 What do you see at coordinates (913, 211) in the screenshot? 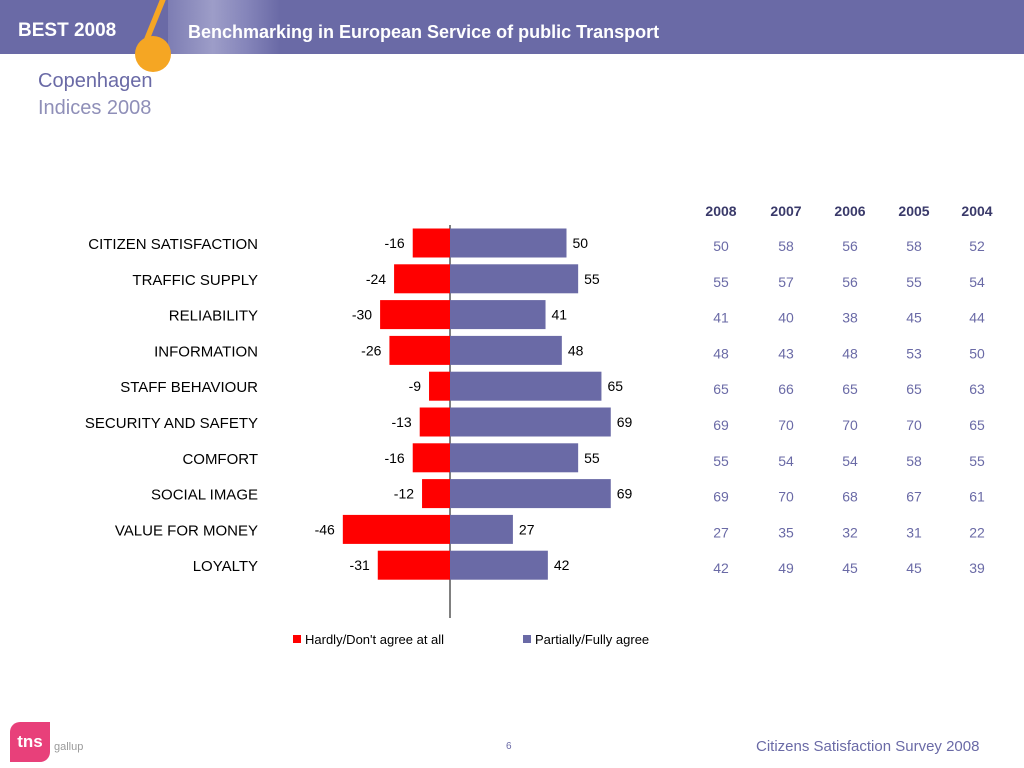
I see `table-header: 2005` at bounding box center [913, 211].